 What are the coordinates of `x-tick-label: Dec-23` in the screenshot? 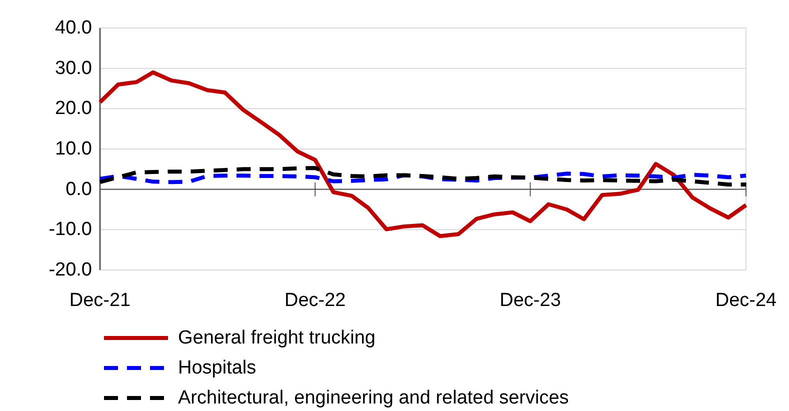 It's located at (530, 300).